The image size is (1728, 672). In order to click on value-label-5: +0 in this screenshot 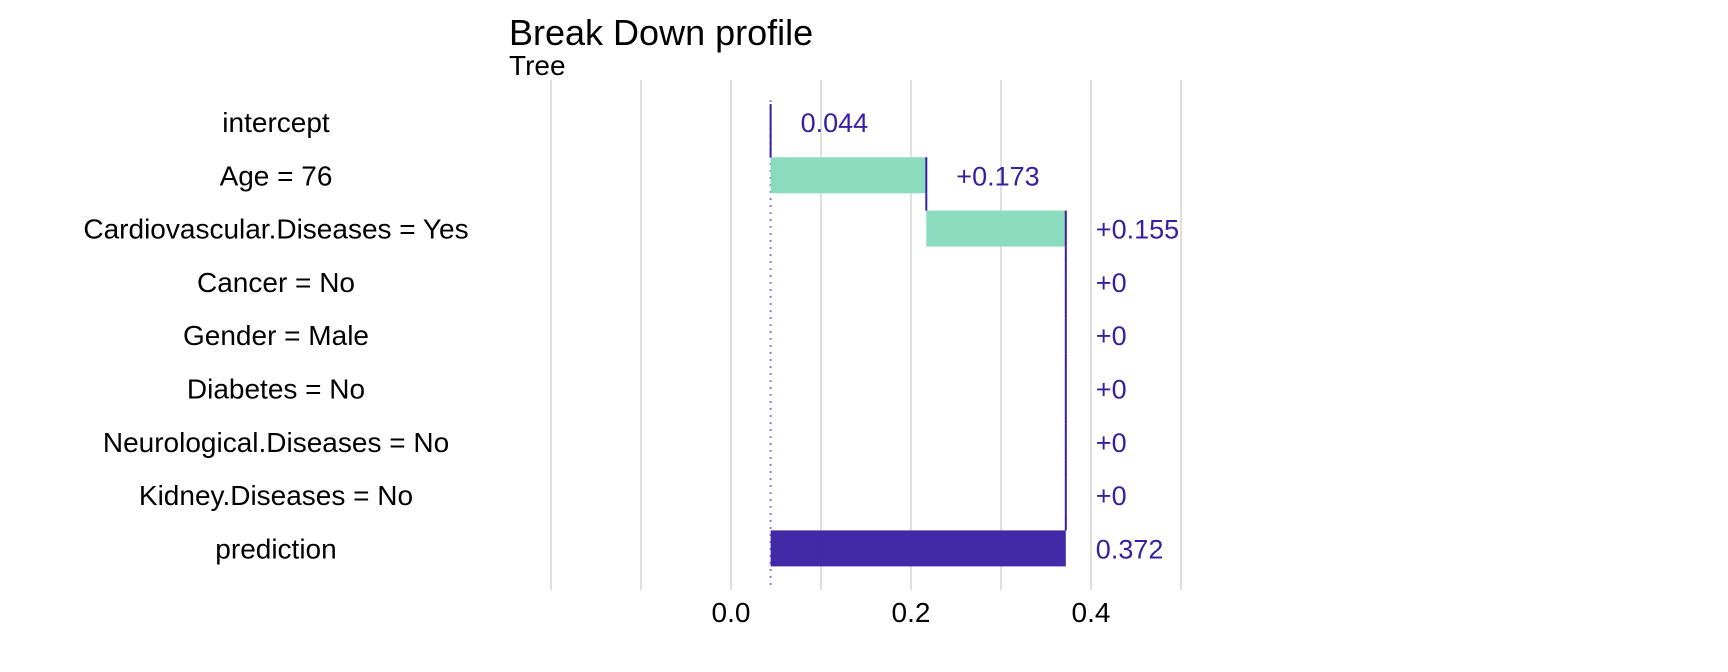, I will do `click(1111, 390)`.